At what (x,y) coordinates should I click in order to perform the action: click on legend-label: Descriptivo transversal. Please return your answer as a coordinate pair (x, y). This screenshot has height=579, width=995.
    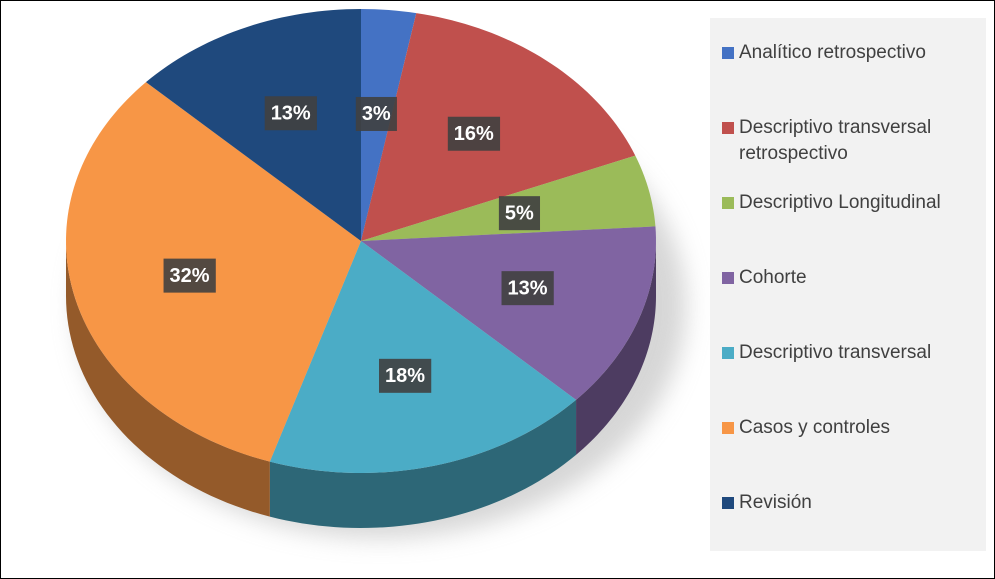
    Looking at the image, I should click on (835, 352).